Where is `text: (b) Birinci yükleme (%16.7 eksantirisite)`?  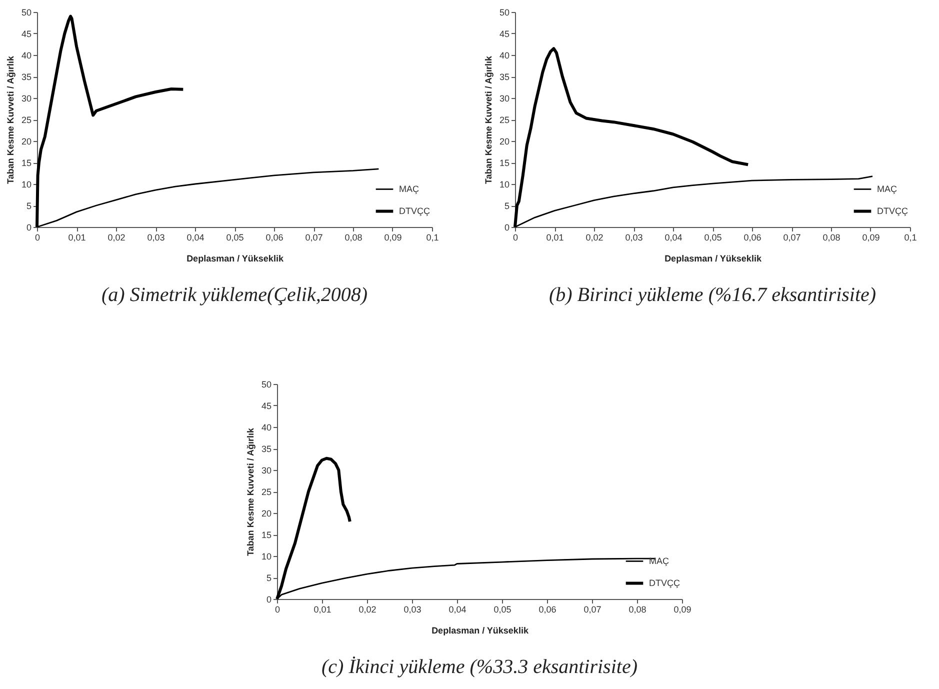
text: (b) Birinci yükleme (%16.7 eksantirisite) is located at coordinates (712, 295).